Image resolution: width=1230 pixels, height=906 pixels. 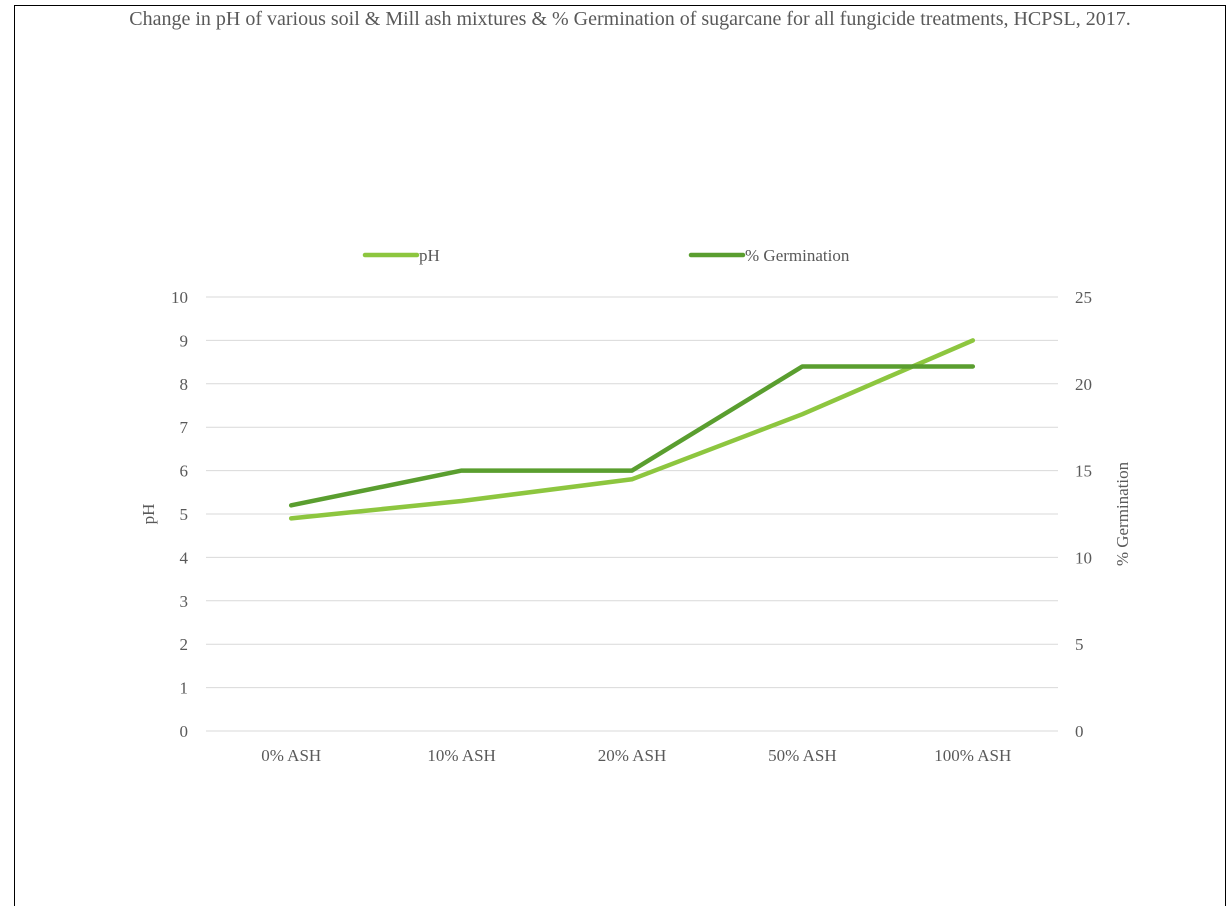 What do you see at coordinates (184, 340) in the screenshot?
I see `y-tick-label: 9` at bounding box center [184, 340].